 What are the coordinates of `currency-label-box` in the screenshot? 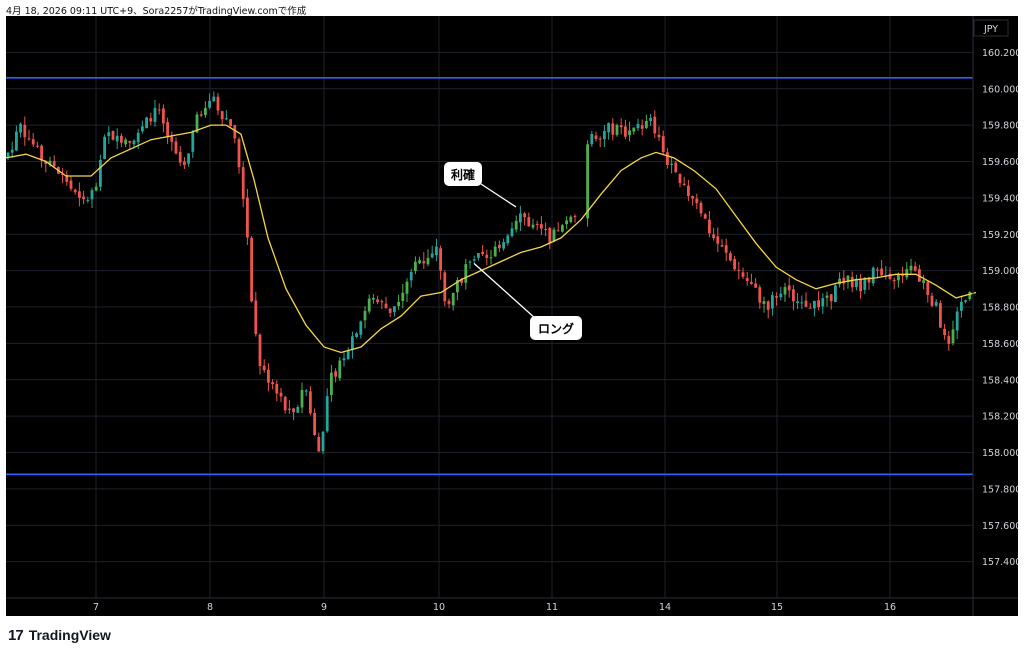 It's located at (991, 28).